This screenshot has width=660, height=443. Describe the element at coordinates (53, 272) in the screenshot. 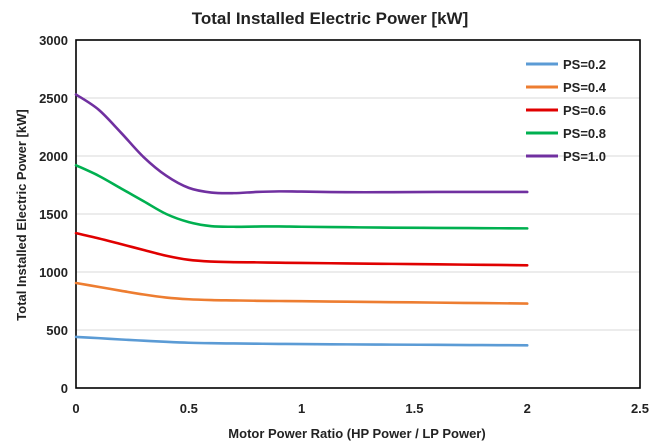

I see `y-tick-label: 1000` at that location.